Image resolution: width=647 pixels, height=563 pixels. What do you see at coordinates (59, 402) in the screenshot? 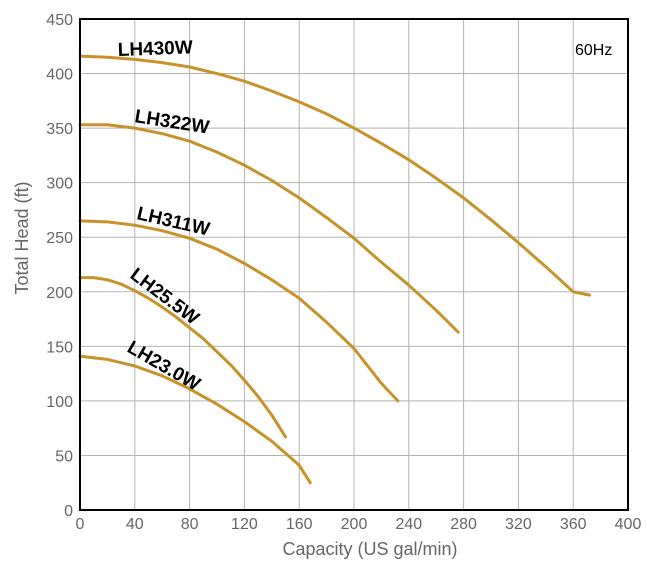
I see `y-tick-label: 100` at bounding box center [59, 402].